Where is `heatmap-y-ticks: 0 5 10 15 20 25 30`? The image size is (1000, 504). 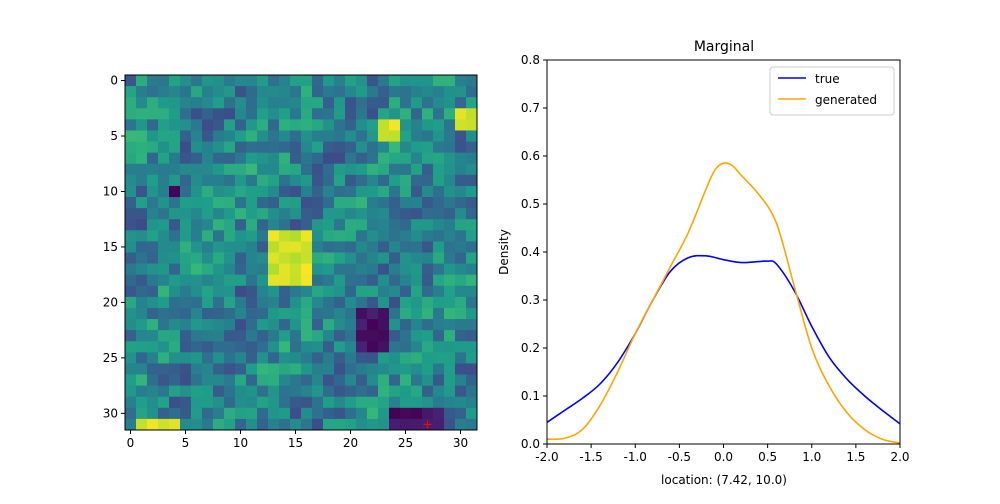
heatmap-y-ticks: 0 5 10 15 20 25 30 is located at coordinates (114, 247).